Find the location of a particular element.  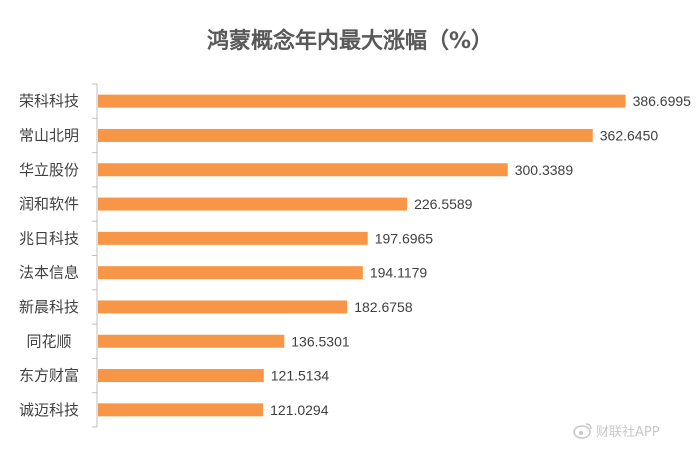

value-label: 197.6965 is located at coordinates (404, 238).